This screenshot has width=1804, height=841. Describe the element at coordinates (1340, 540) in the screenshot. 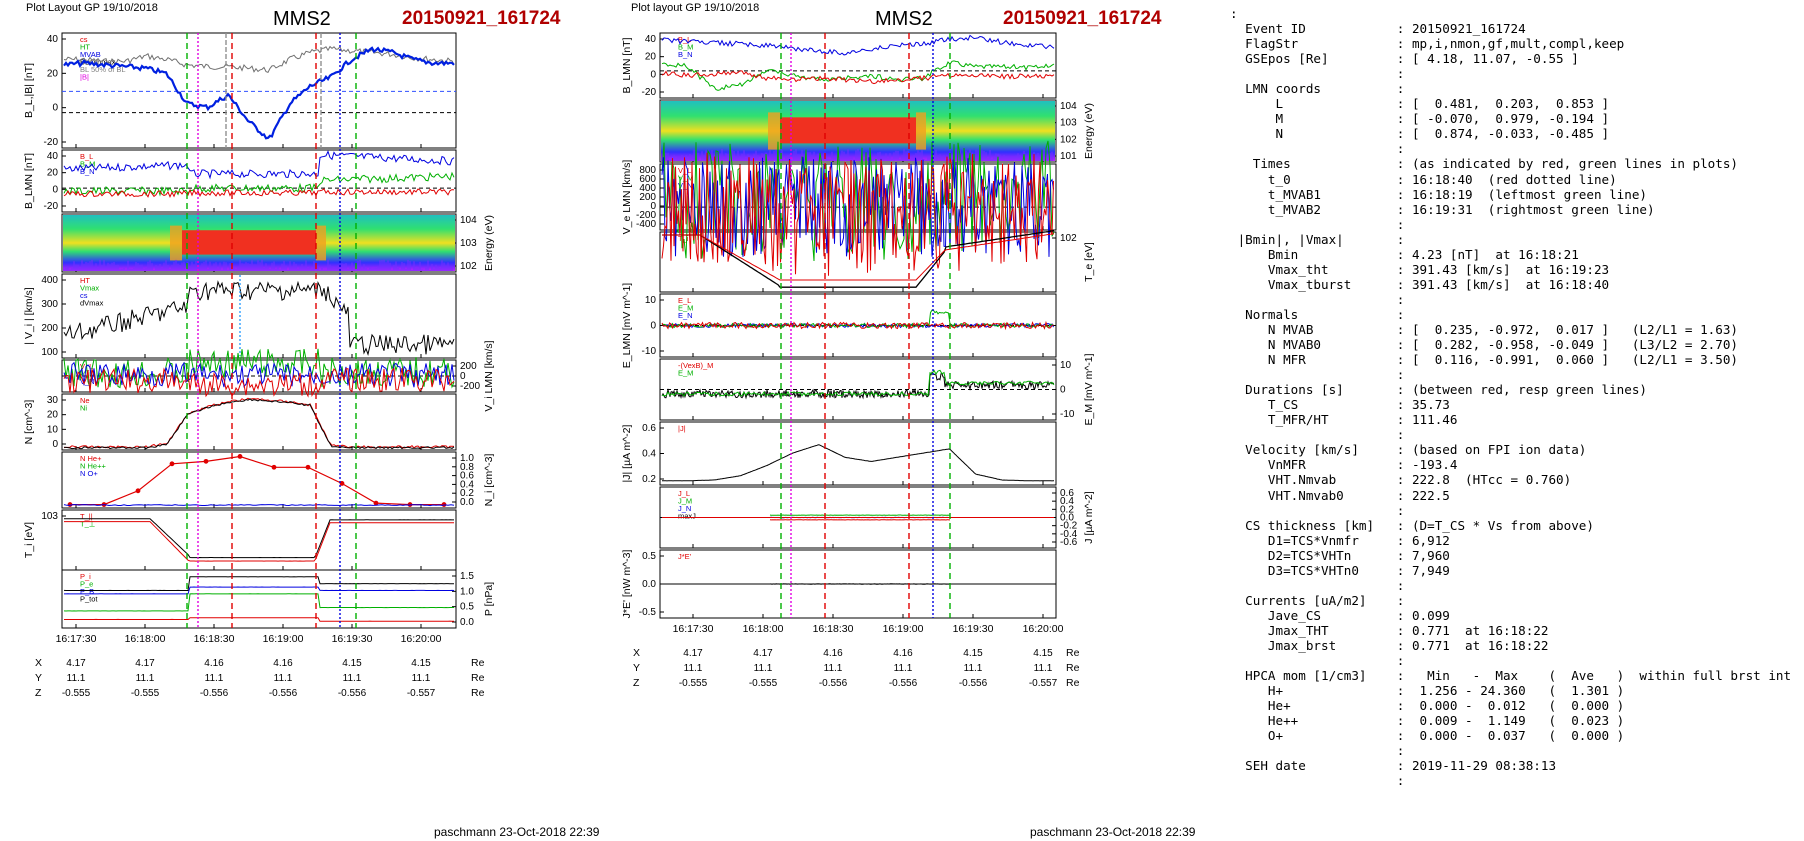

I see `info-line: D1=TCS*Vnmfr : 6,912` at that location.